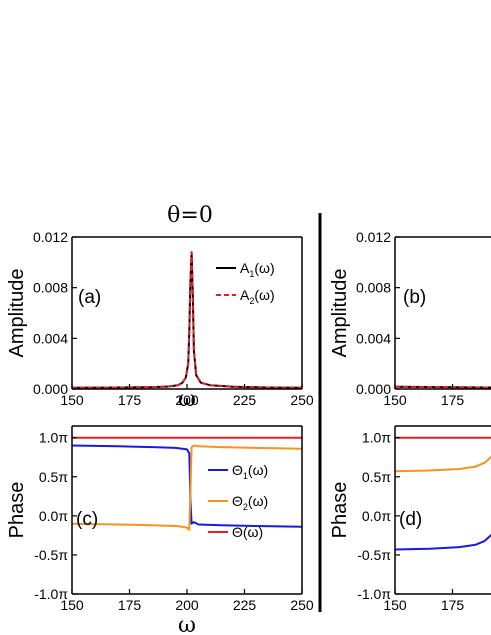 Image resolution: width=491 pixels, height=635 pixels. What do you see at coordinates (245, 283) in the screenshot?
I see `legend: A1(ω) A2(ω)` at bounding box center [245, 283].